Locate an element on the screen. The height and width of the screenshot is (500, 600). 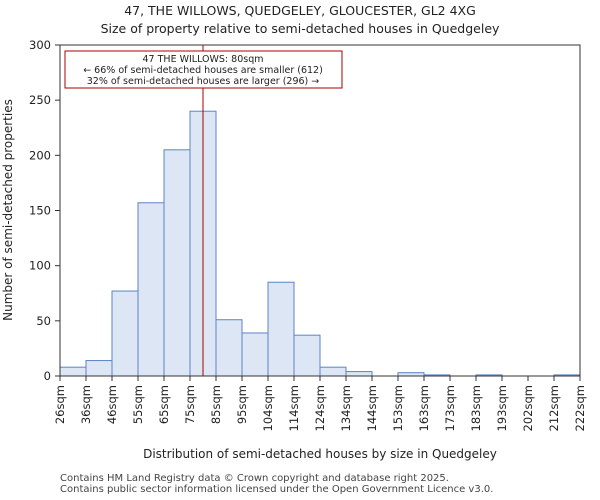
x-tick-label: 144sqm is located at coordinates (372, 408).